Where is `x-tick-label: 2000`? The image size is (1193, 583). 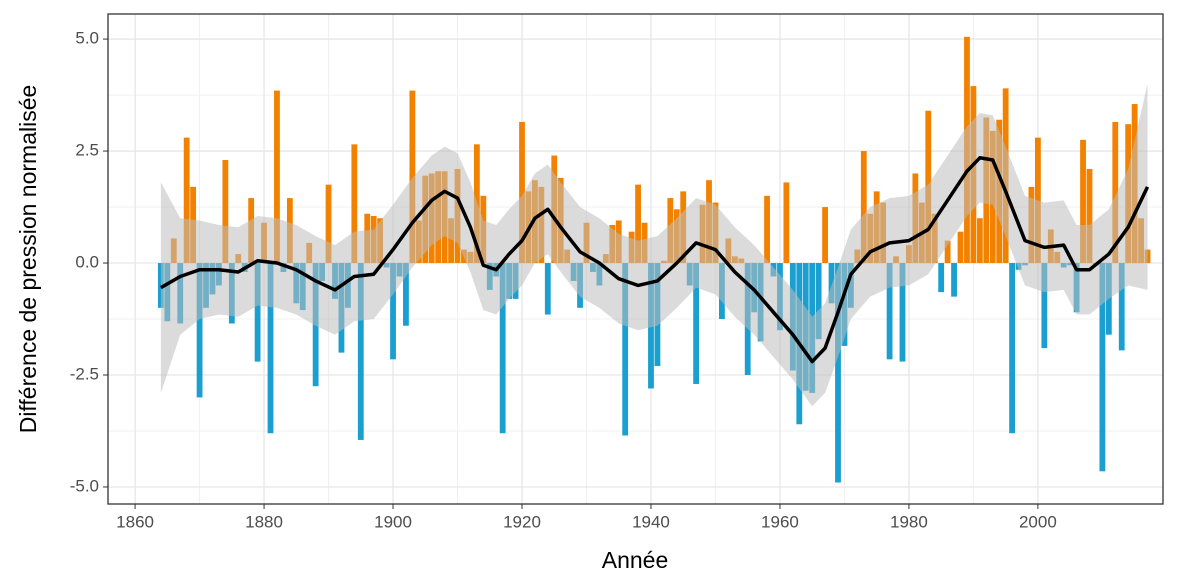
x-tick-label: 2000 is located at coordinates (1038, 521).